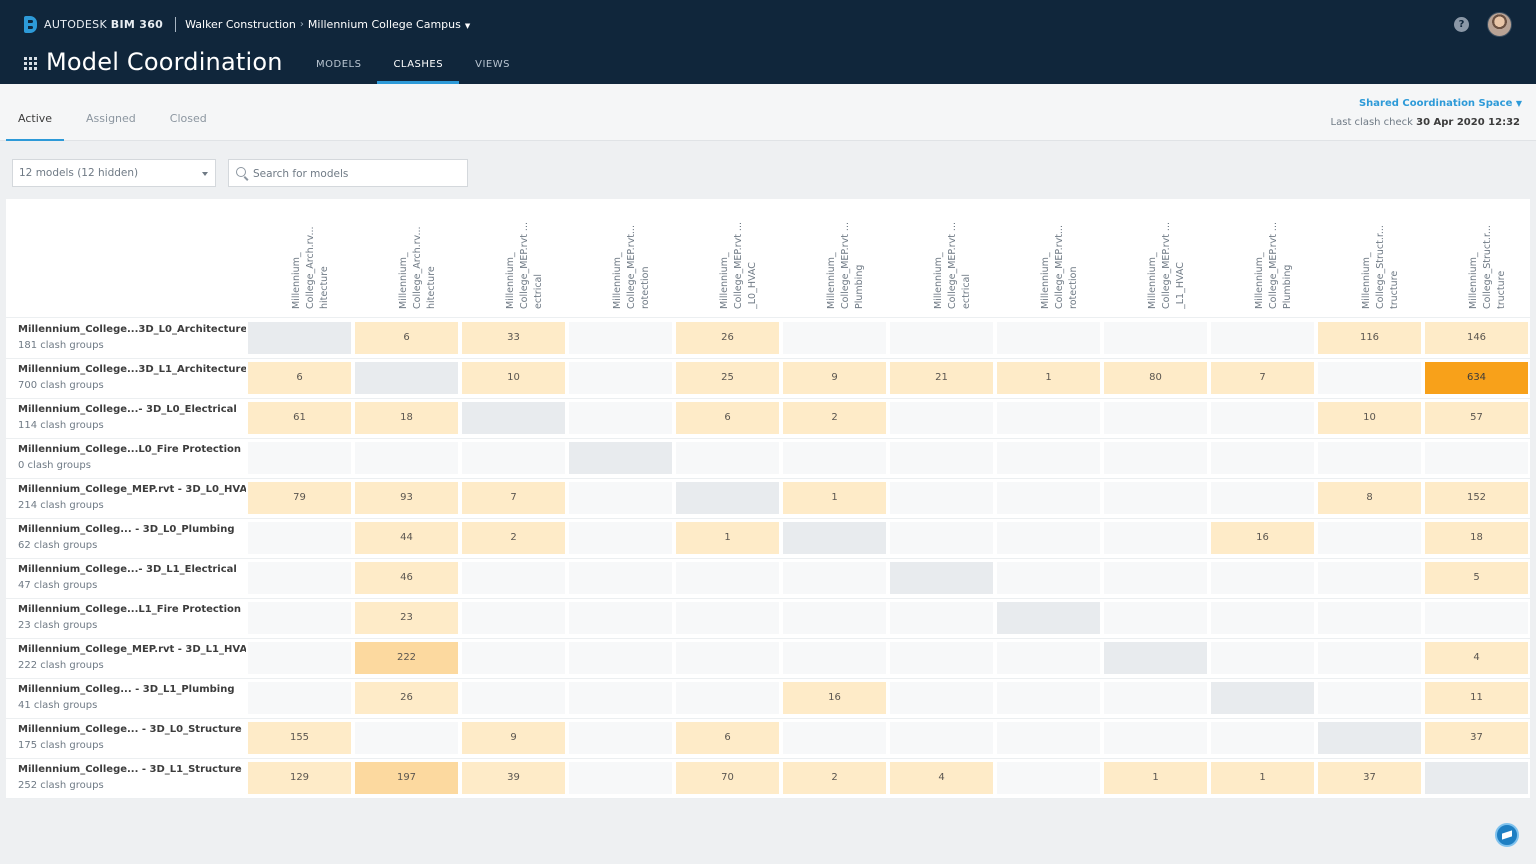 The width and height of the screenshot is (1536, 864). Describe the element at coordinates (1461, 24) in the screenshot. I see `help-icon: ?` at that location.